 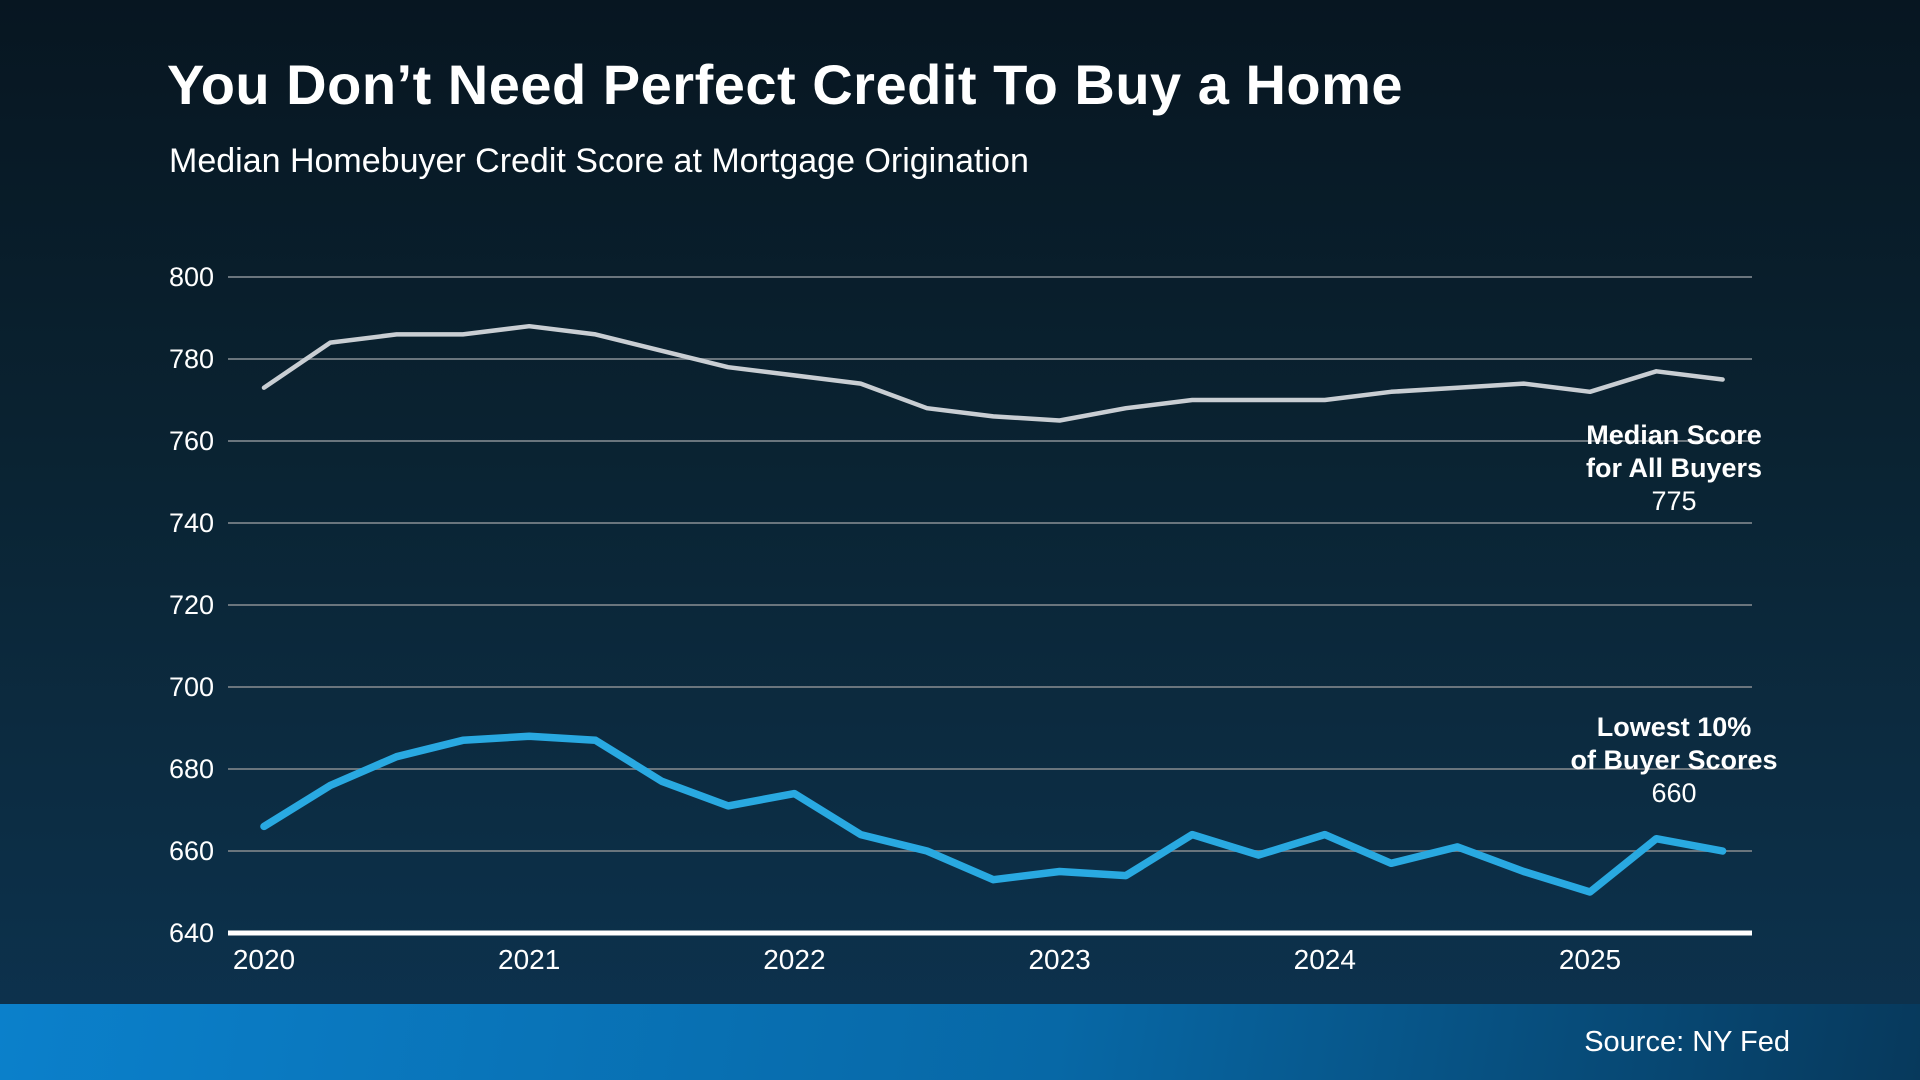 I want to click on lowest-10pct-line, so click(x=993, y=814).